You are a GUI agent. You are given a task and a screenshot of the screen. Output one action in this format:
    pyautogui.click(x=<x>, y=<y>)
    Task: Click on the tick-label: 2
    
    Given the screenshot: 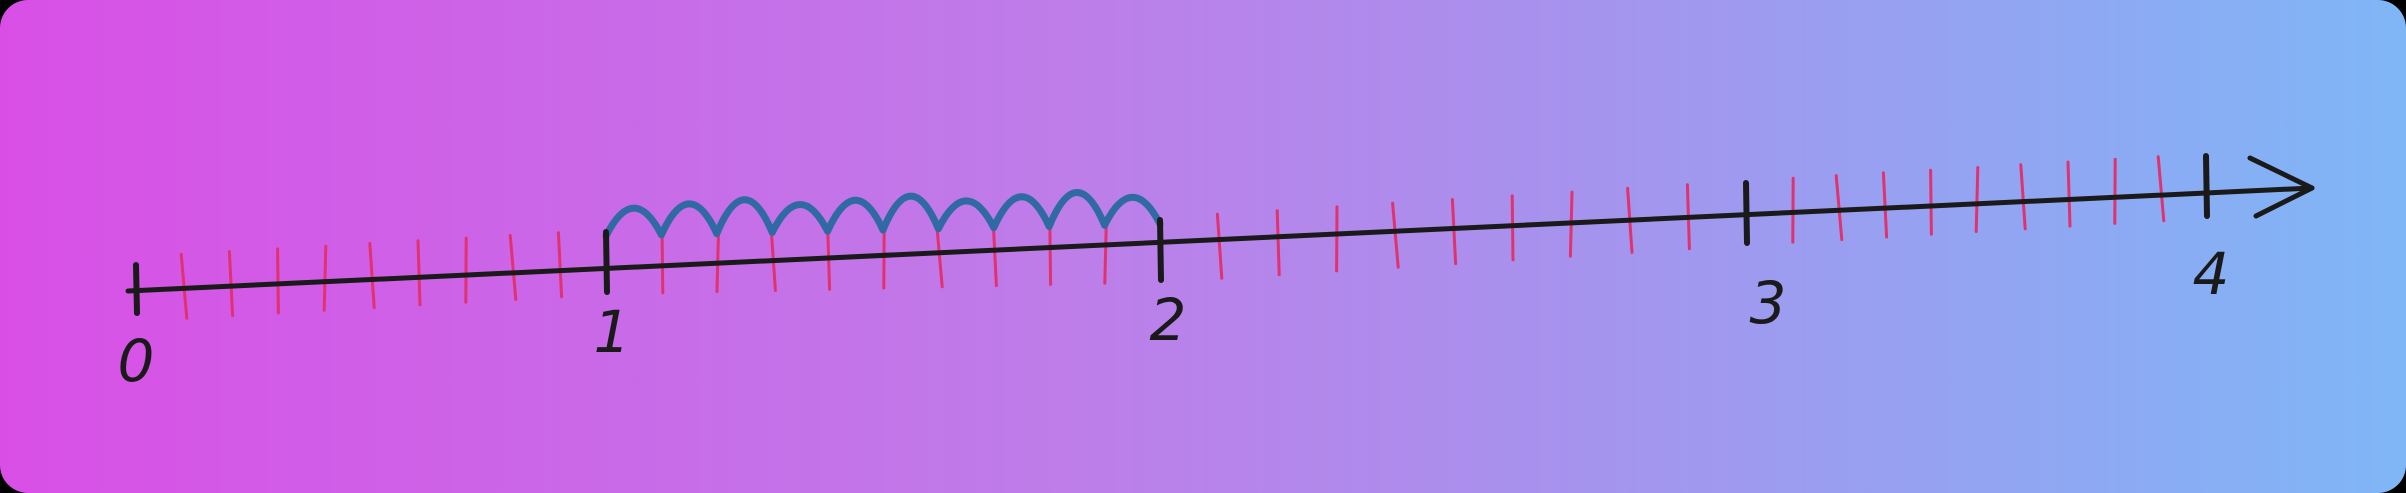 What is the action you would take?
    pyautogui.click(x=1168, y=320)
    